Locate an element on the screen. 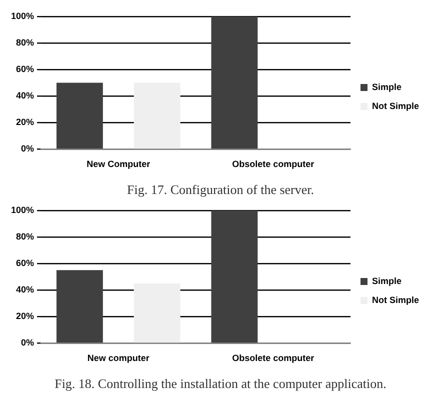 The height and width of the screenshot is (412, 441). caption: Fig. 18. Controlling the installation at the computer application. is located at coordinates (221, 384).